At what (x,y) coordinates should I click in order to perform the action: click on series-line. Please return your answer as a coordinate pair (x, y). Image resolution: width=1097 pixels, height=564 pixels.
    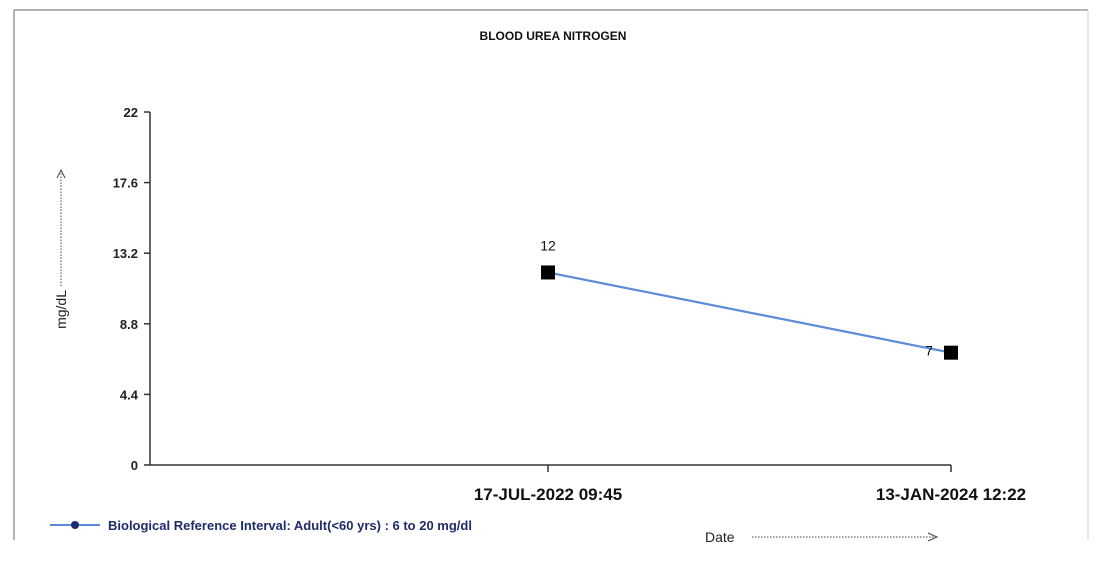
    Looking at the image, I should click on (749, 312).